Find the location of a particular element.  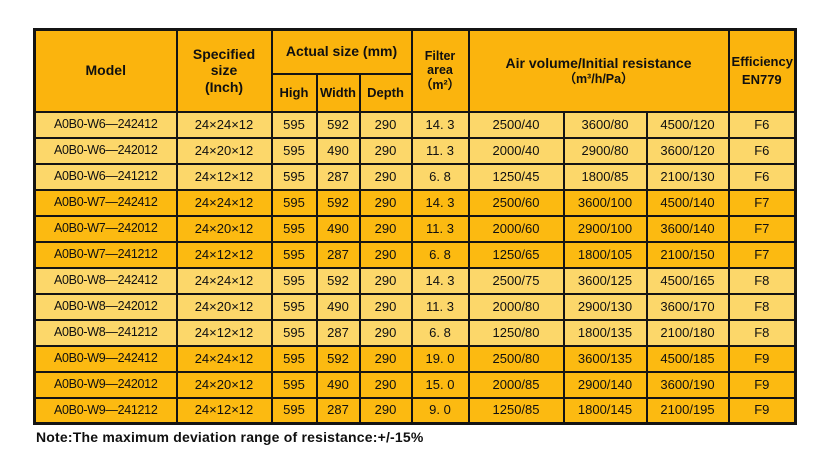

cell-model: A0B0-W8—241212 is located at coordinates (105, 332).